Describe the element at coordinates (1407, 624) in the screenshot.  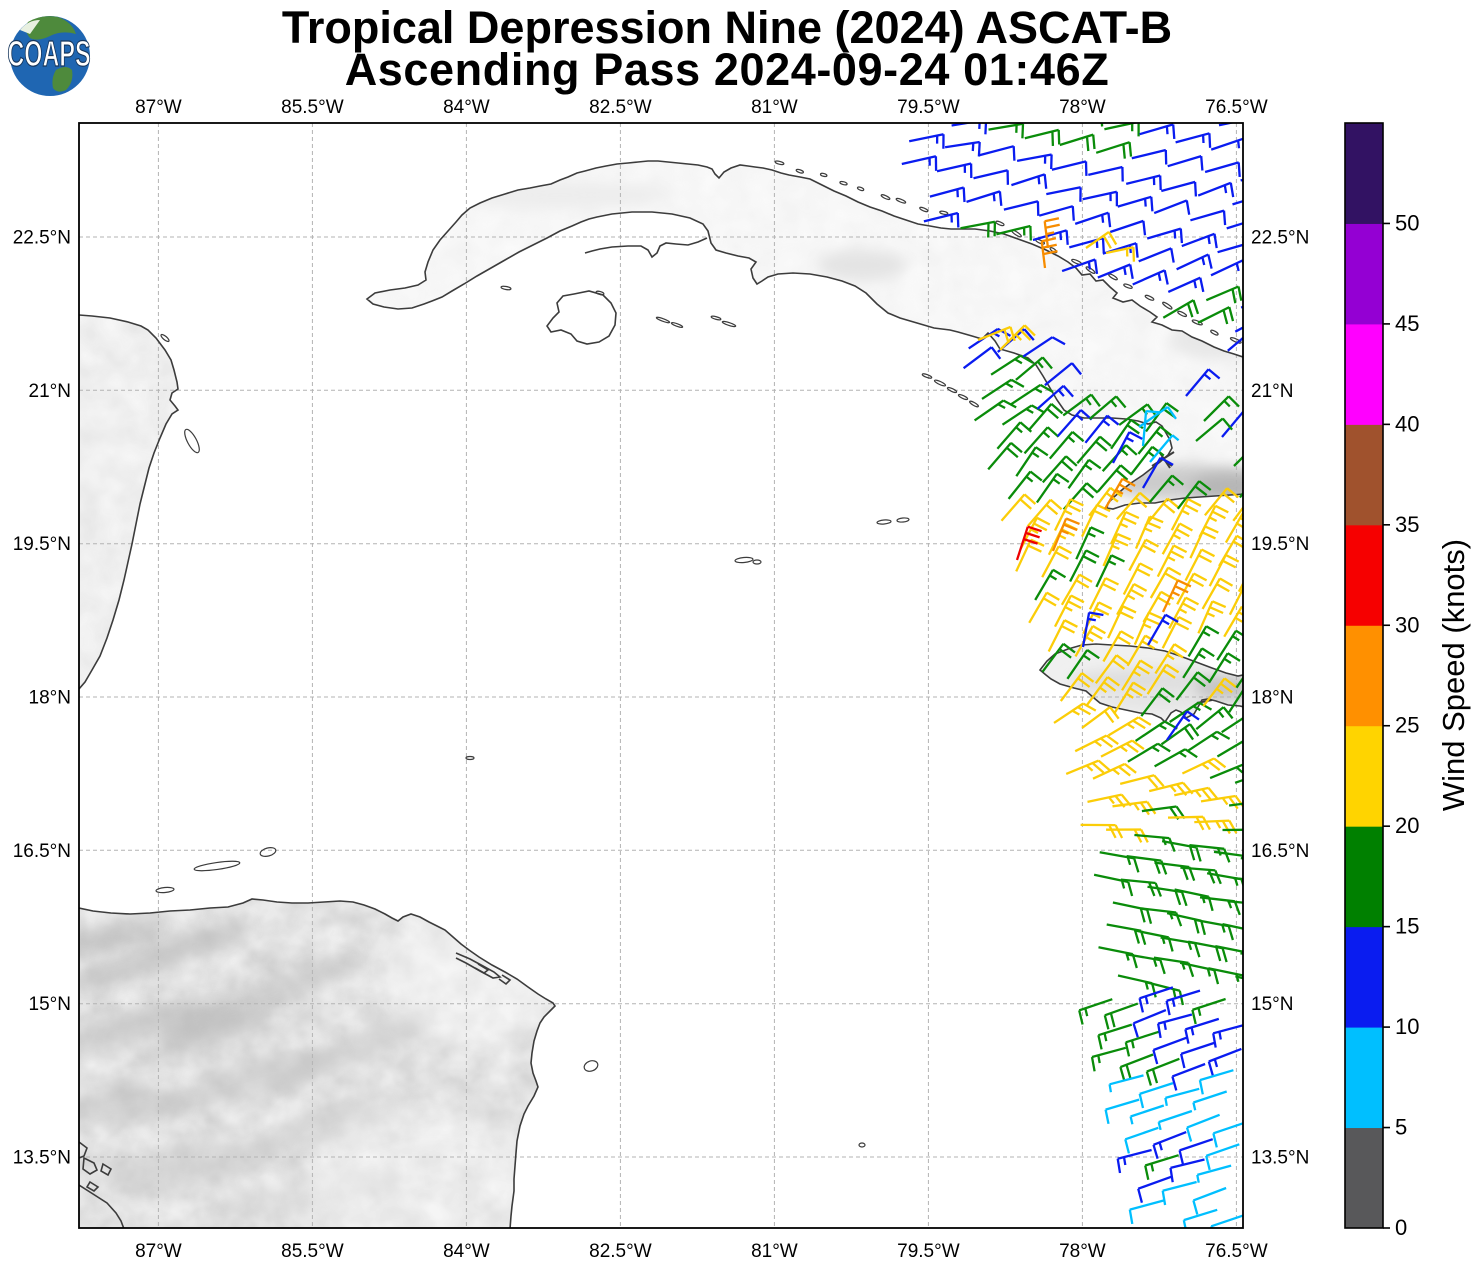
I see `svg-text: 30` at that location.